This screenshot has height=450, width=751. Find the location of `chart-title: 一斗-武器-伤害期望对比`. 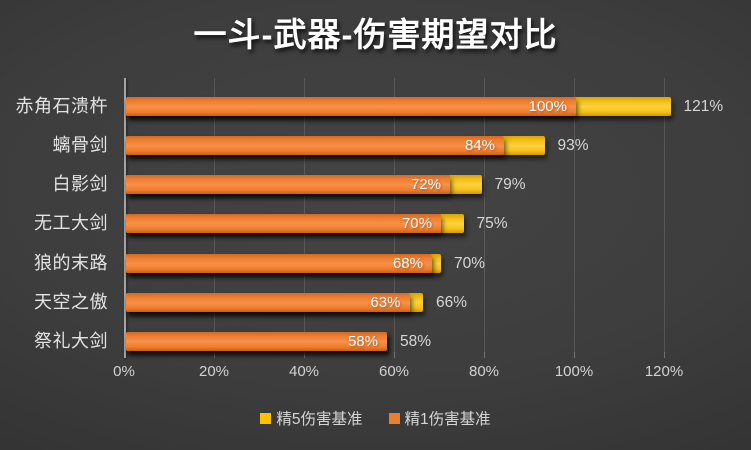

chart-title: 一斗-武器-伤害期望对比 is located at coordinates (375, 34).